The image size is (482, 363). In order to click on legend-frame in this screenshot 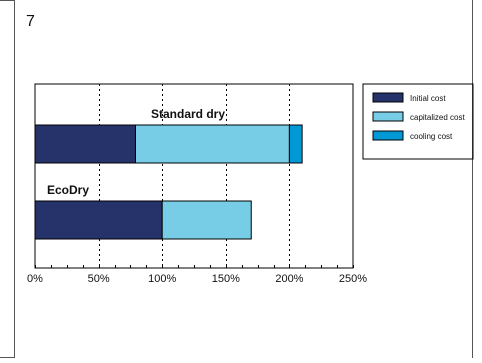, I will do `click(418, 121)`.